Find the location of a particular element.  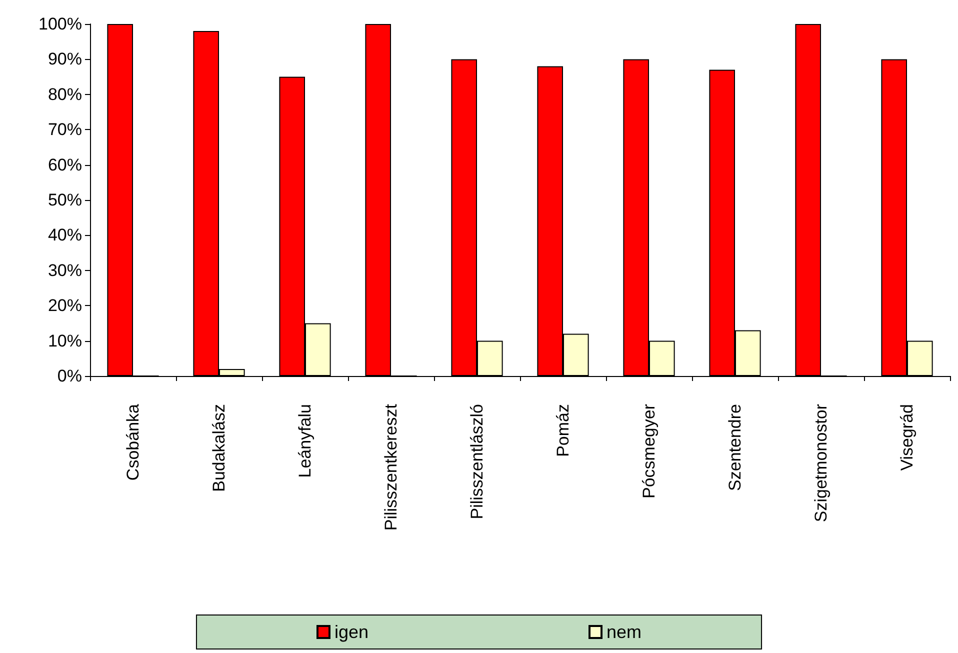

legend-label: nem is located at coordinates (624, 632).